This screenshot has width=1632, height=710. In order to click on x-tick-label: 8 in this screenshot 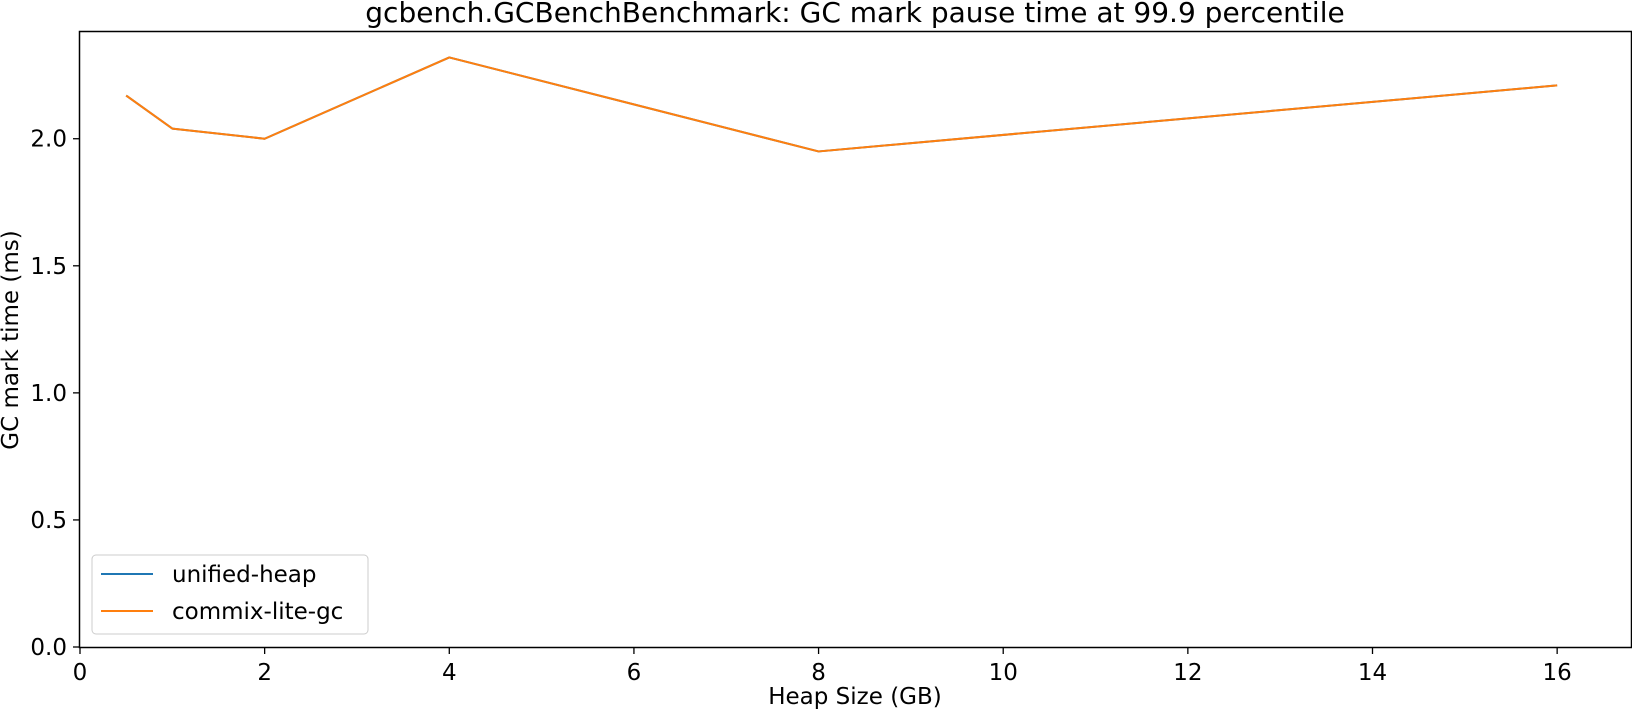, I will do `click(818, 673)`.